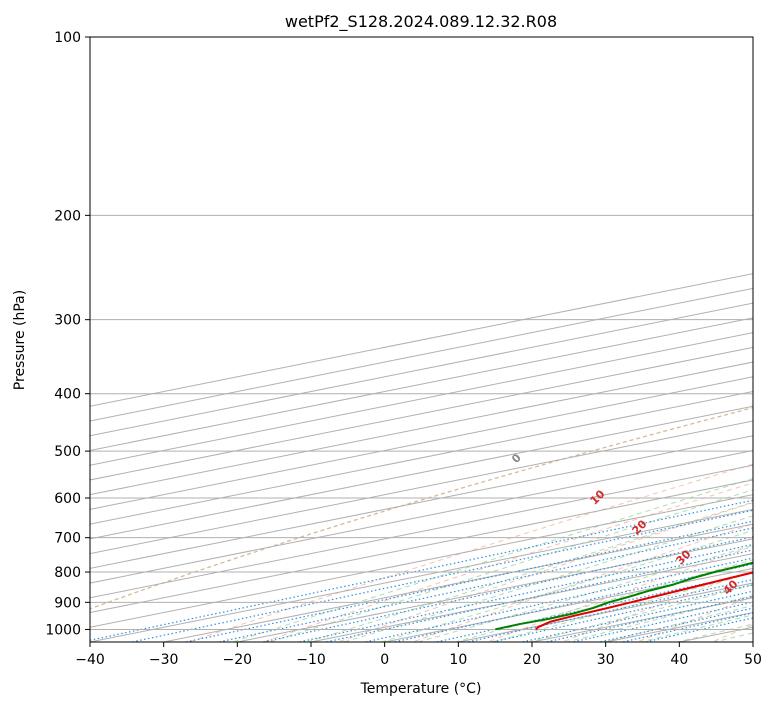 The image size is (775, 708). What do you see at coordinates (606, 660) in the screenshot?
I see `x-tick-label: 30` at bounding box center [606, 660].